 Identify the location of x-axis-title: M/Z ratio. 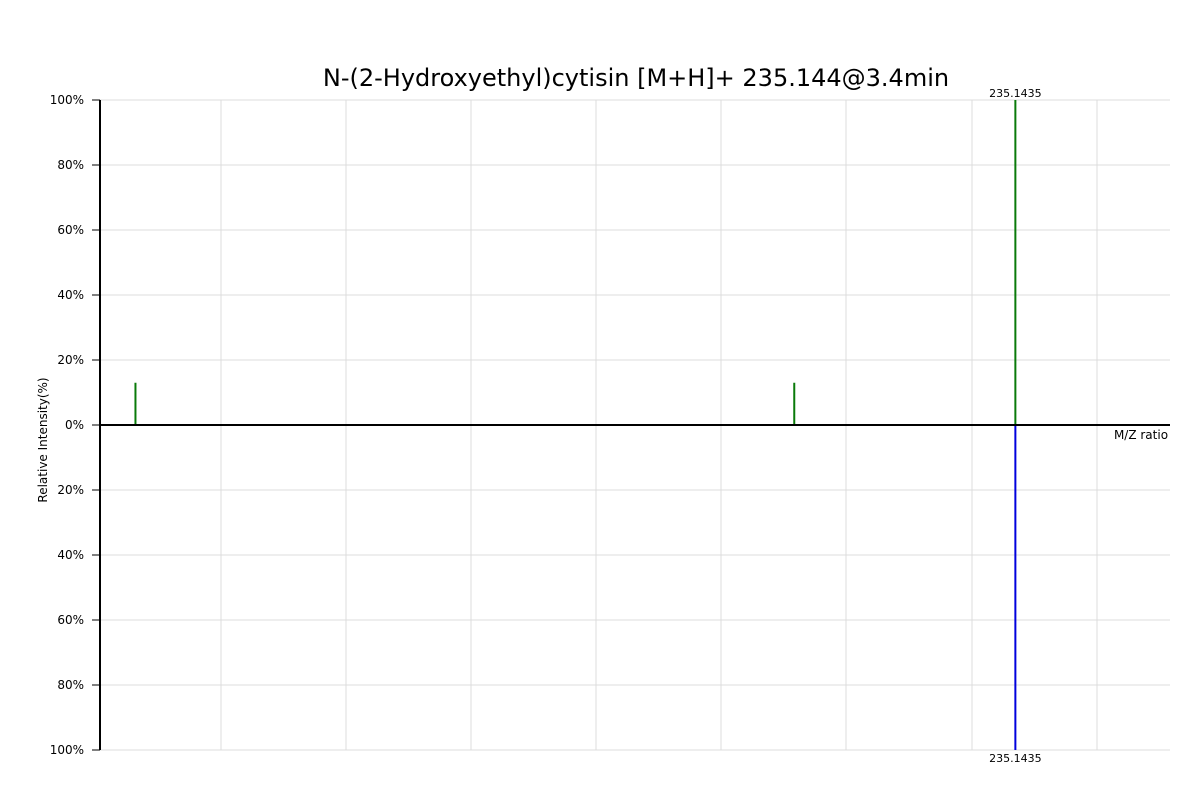
(1141, 435).